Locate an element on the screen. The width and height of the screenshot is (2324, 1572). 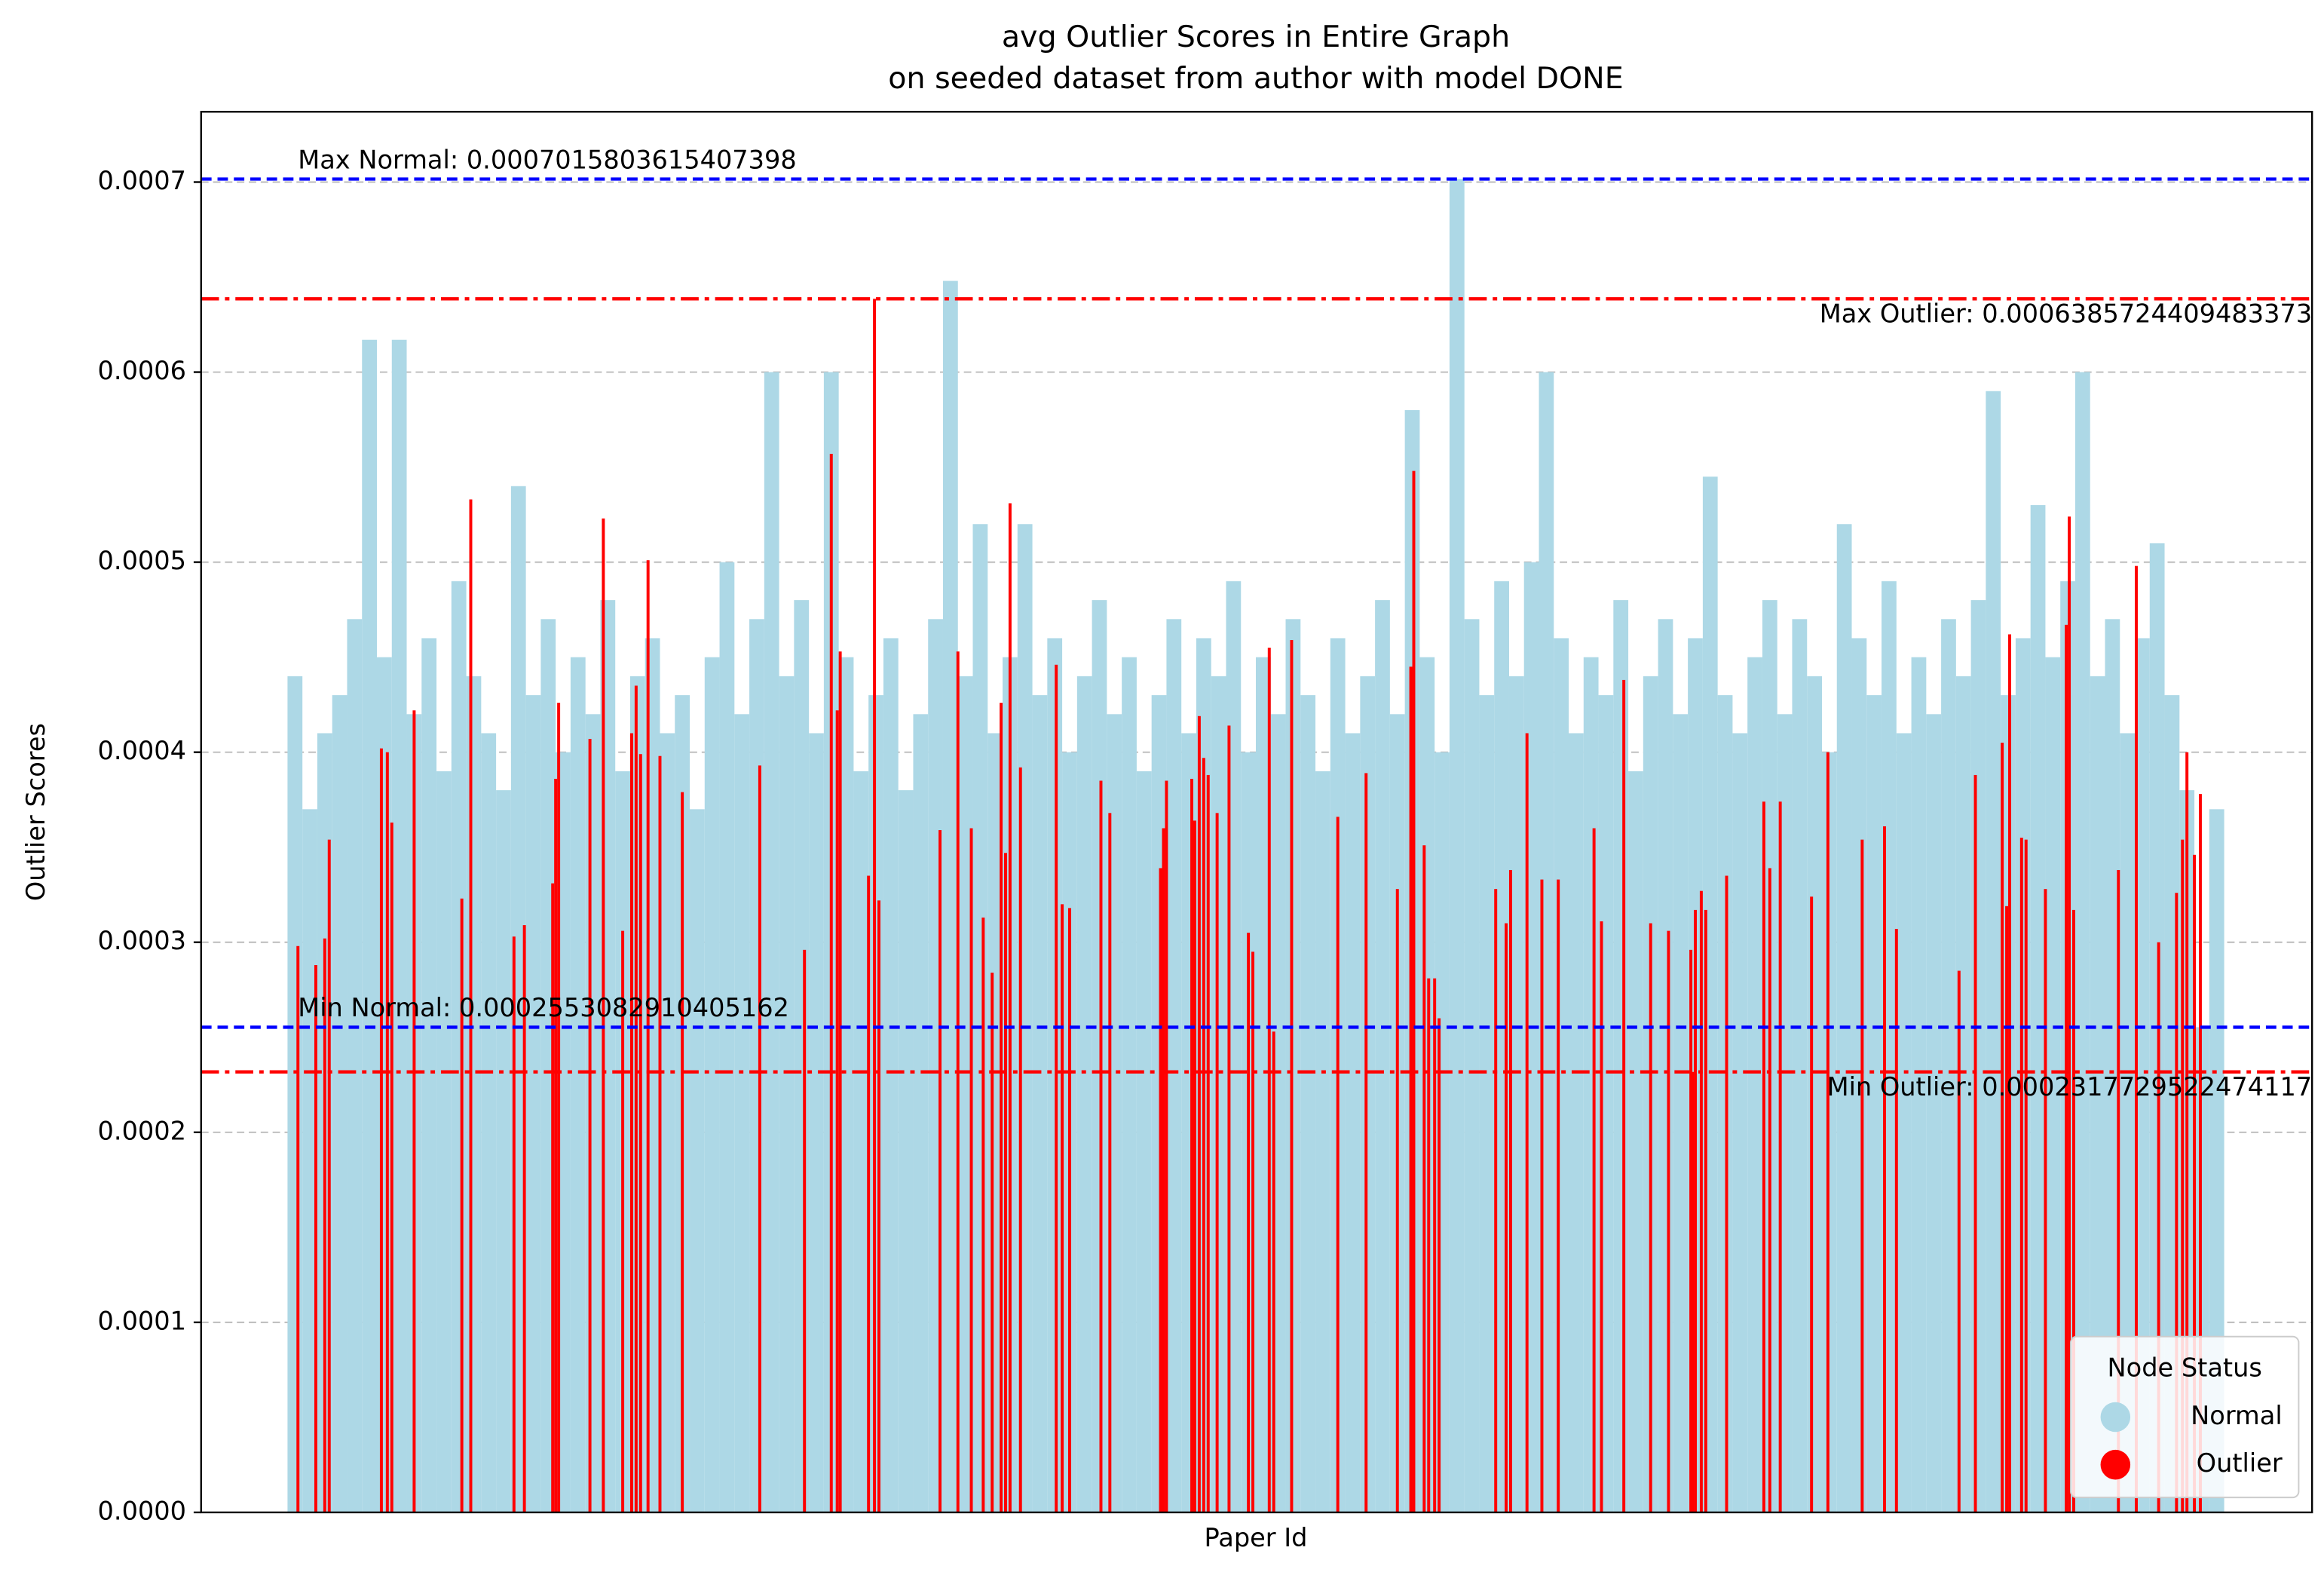
reference-label: Max Normal: 0.0007015803615407398 is located at coordinates (548, 159).